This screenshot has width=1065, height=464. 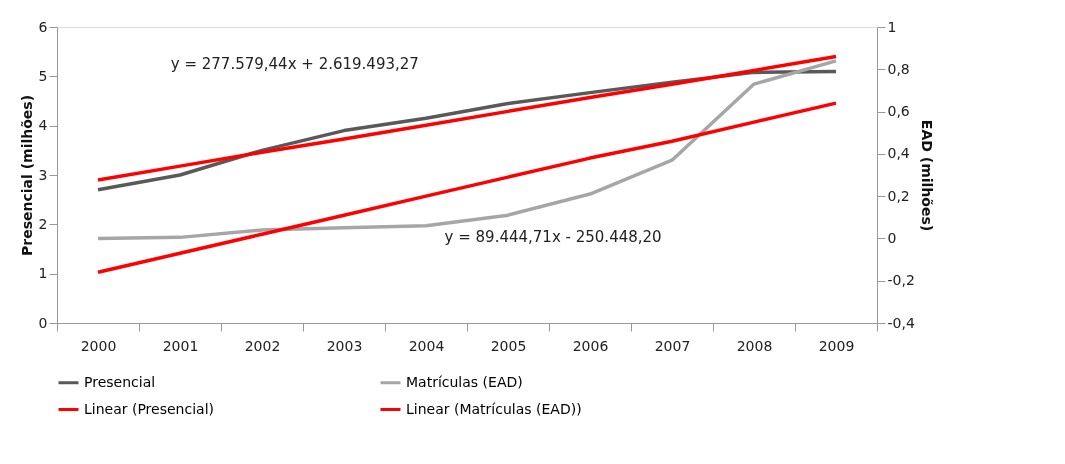 I want to click on y2-tick-label: 0,4, so click(x=898, y=153).